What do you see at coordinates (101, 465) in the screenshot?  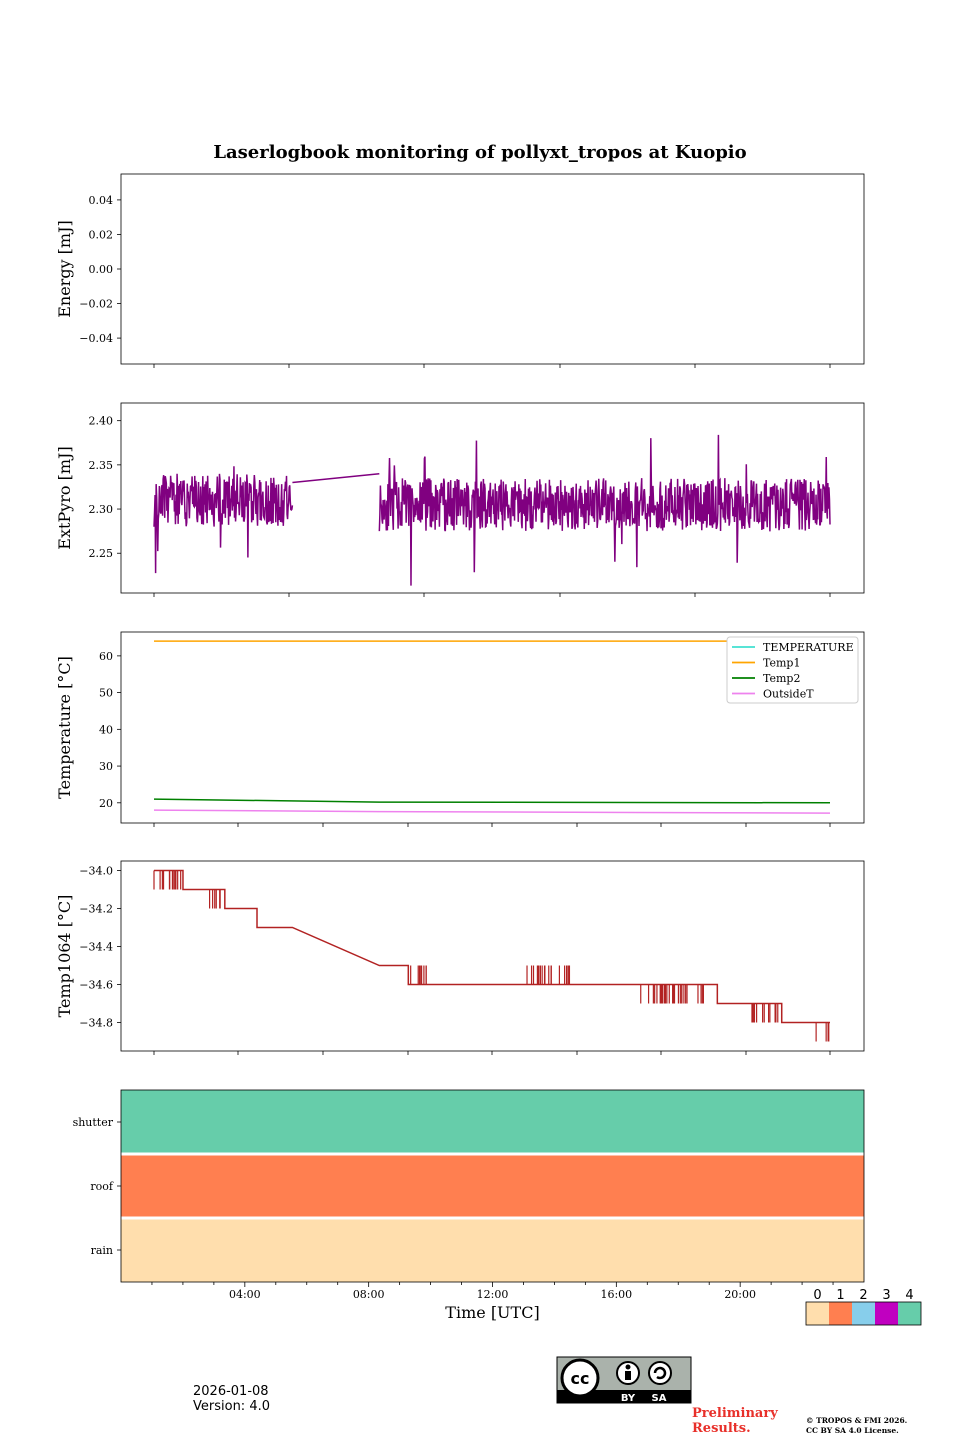 I see `y-tick-label: 2.35` at bounding box center [101, 465].